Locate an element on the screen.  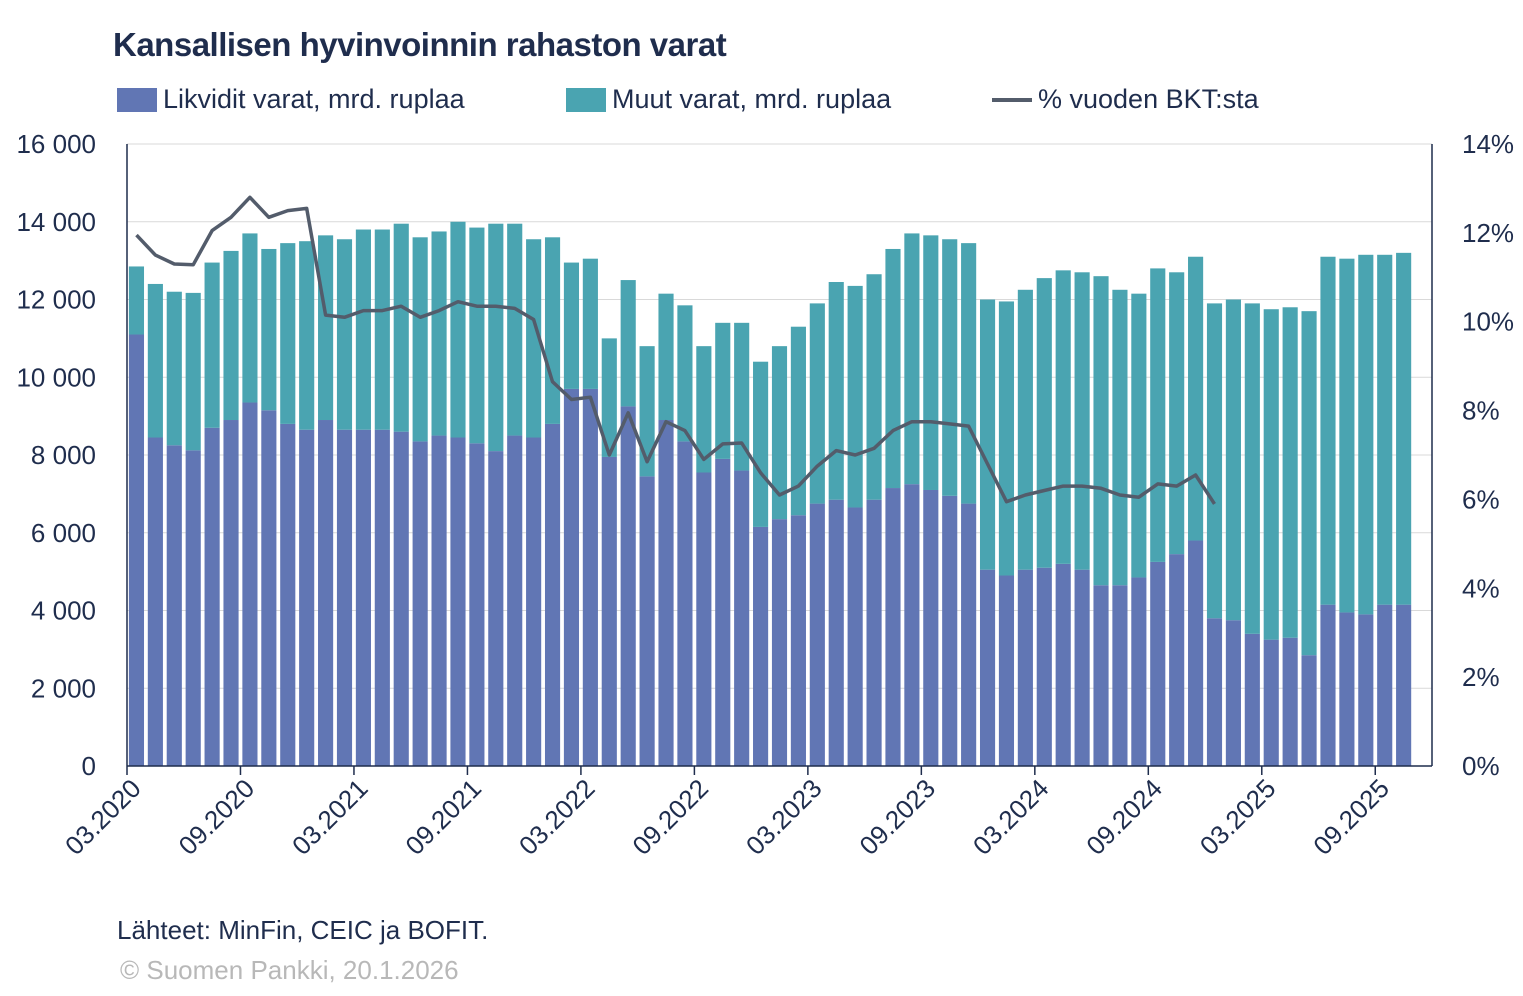
x-tick-label: 09.2021 is located at coordinates (443, 817).